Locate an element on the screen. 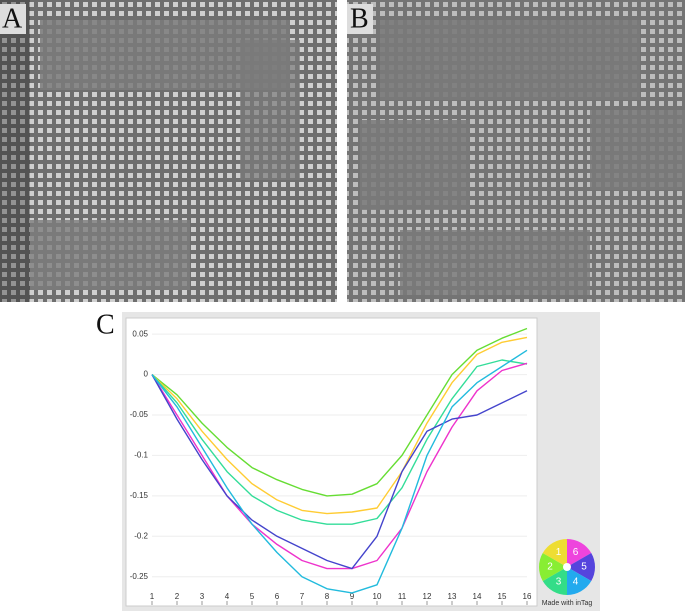  x-tick-label: 12 is located at coordinates (427, 596).